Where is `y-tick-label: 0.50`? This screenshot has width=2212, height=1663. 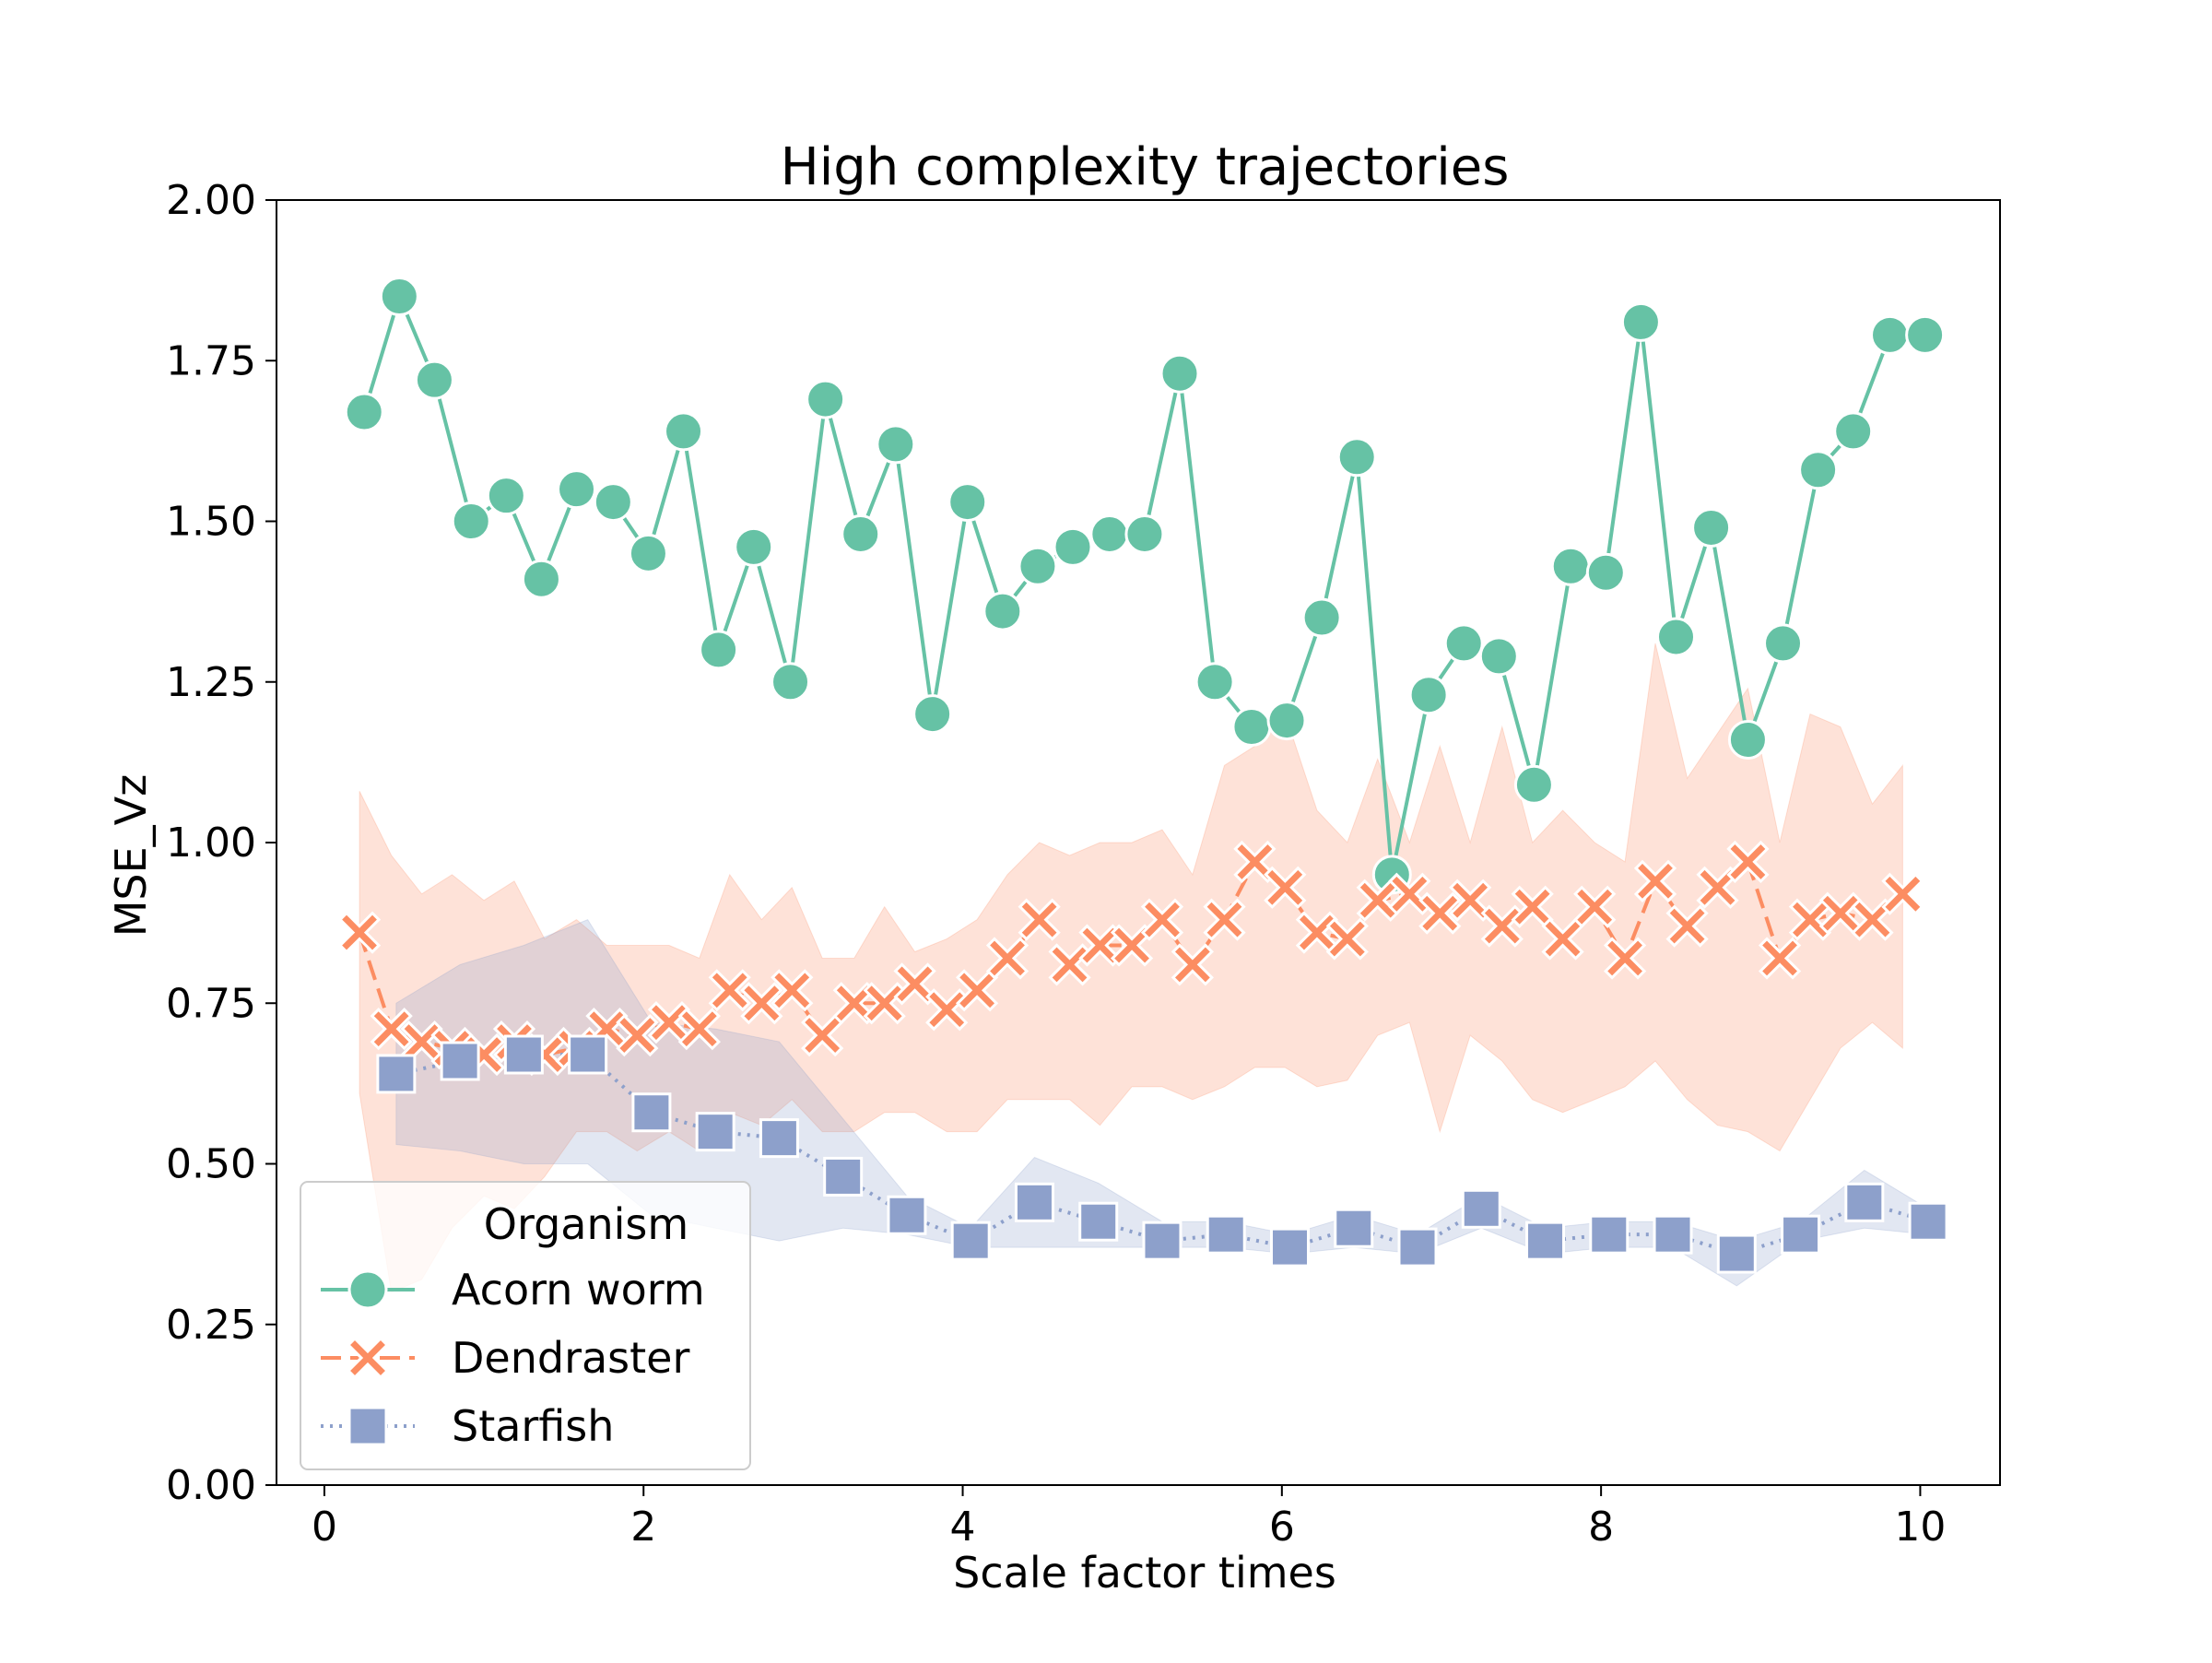 y-tick-label: 0.50 is located at coordinates (211, 1164).